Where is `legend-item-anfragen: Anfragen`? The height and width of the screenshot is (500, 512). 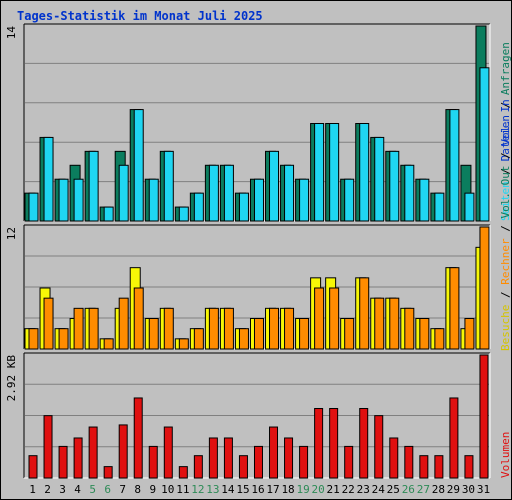 legend-item-anfragen: Anfragen is located at coordinates (505, 68).